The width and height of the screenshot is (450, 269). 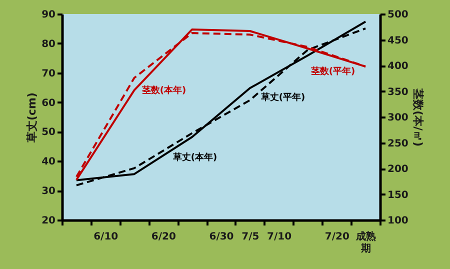 I want to click on y2-tick-label: 150, so click(x=398, y=195).